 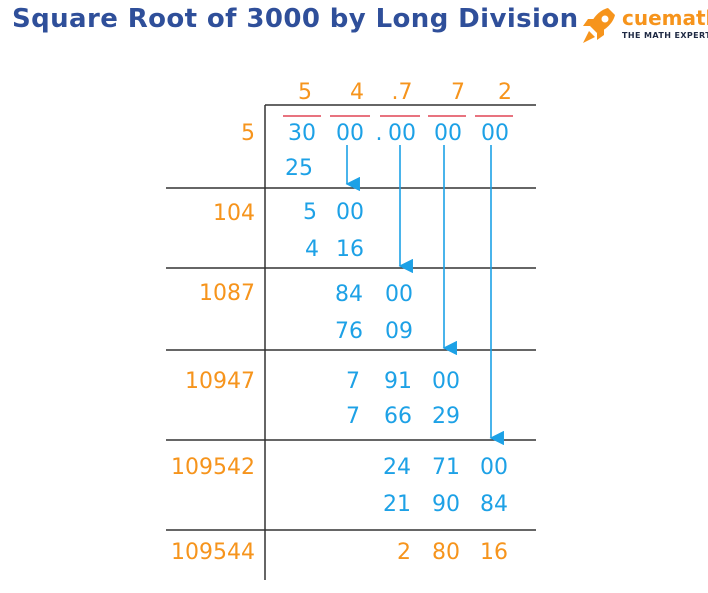 What do you see at coordinates (310, 212) in the screenshot?
I see `partial-dividend: 5` at bounding box center [310, 212].